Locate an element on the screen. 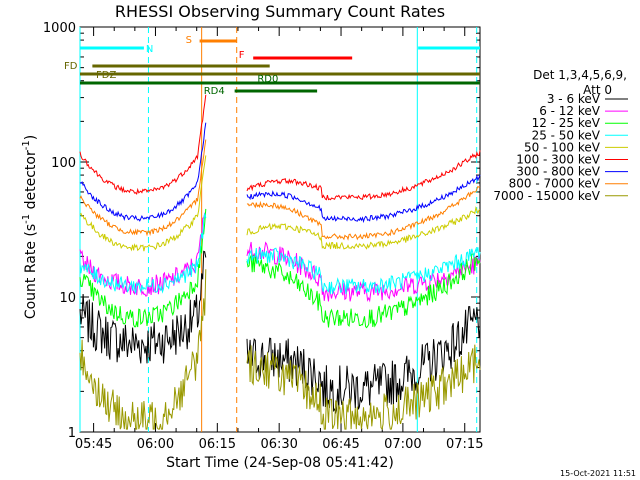 The width and height of the screenshot is (640, 480). y-axis-label: Count Rate (s-1 detector-1) is located at coordinates (30, 227).